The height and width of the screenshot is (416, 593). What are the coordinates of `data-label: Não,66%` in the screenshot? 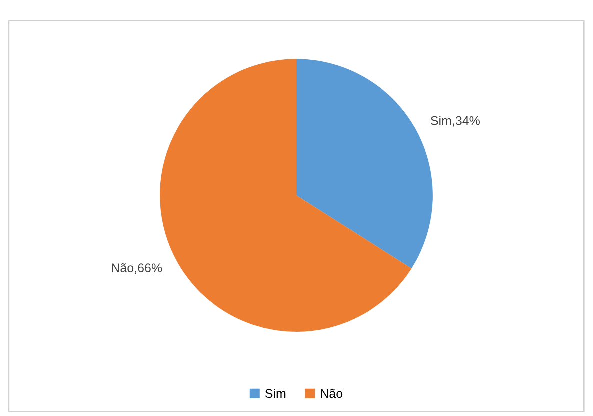 It's located at (137, 268).